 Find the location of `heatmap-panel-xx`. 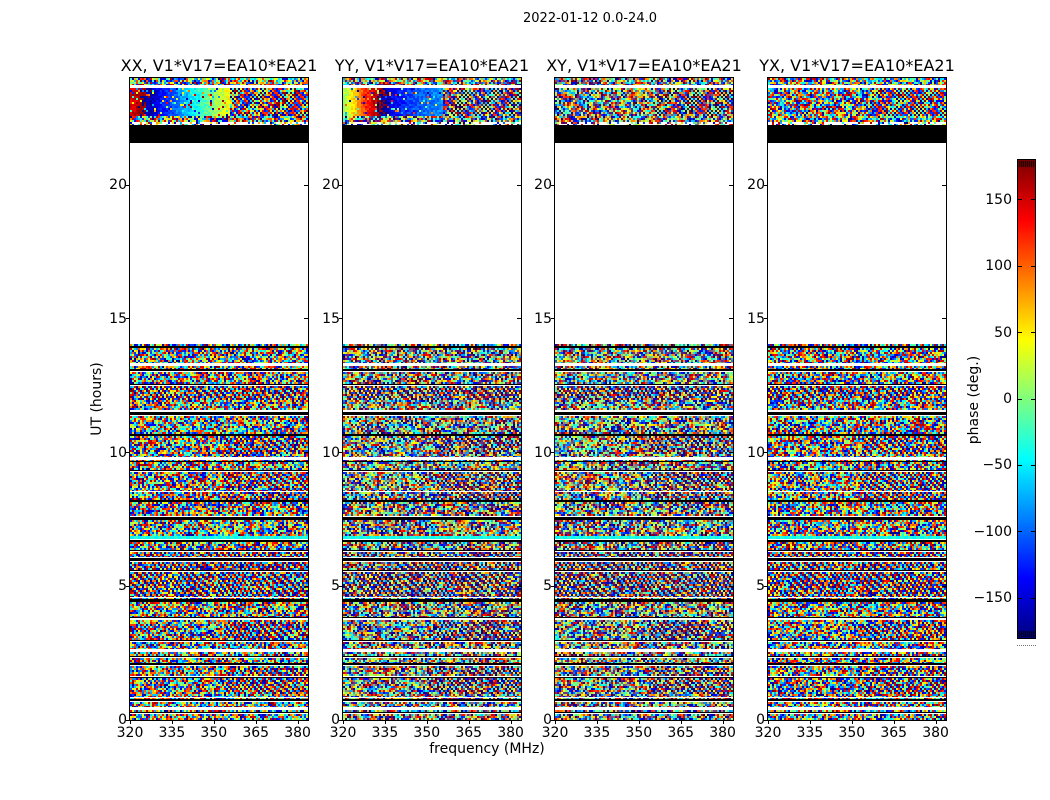

heatmap-panel-xx is located at coordinates (219, 399).